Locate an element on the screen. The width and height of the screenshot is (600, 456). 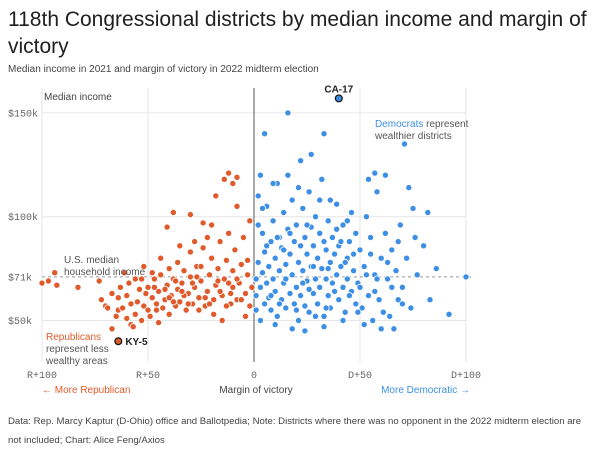
x-tick-label-1: R+50 is located at coordinates (148, 376).